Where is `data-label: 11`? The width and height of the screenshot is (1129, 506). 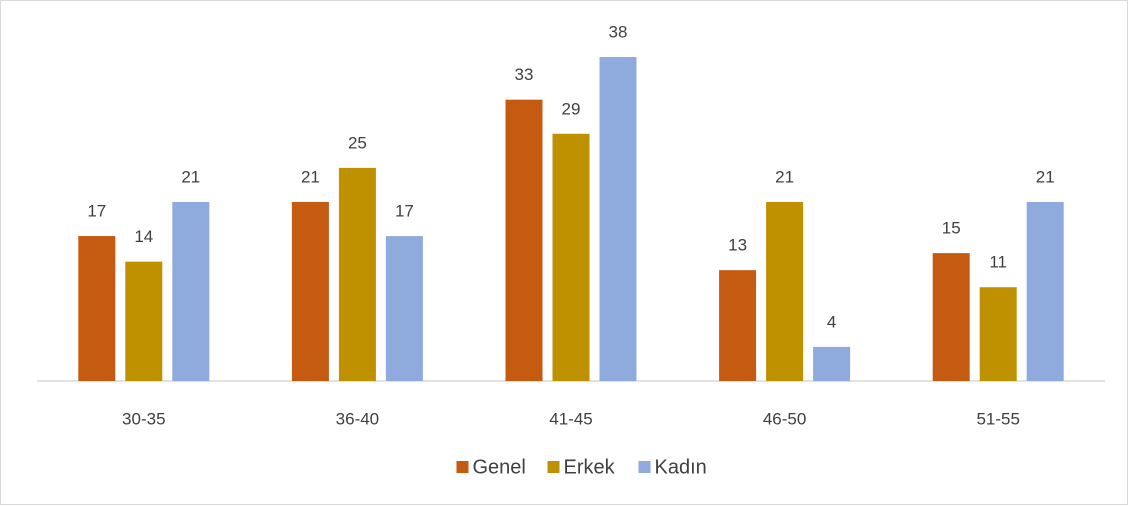
data-label: 11 is located at coordinates (998, 262).